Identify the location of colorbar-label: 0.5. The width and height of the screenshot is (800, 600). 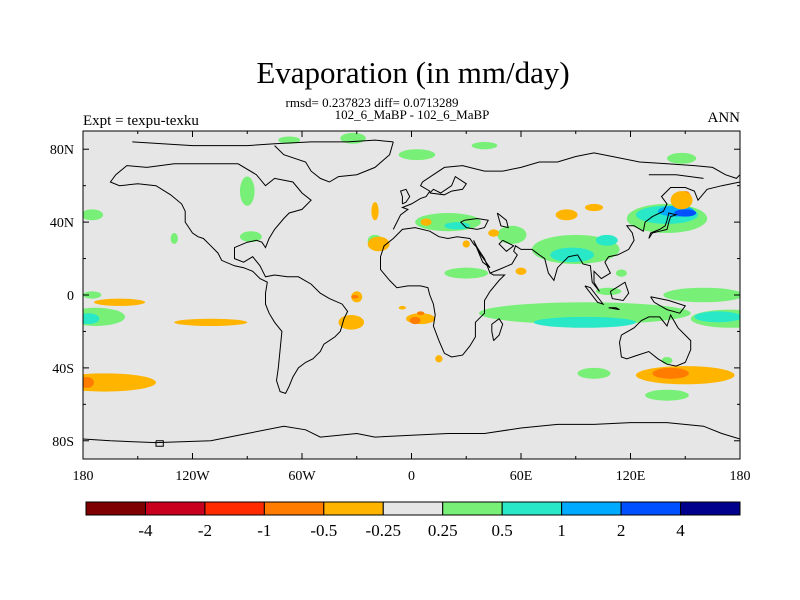
(502, 530).